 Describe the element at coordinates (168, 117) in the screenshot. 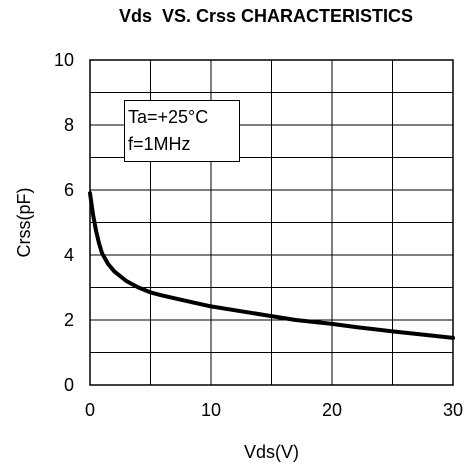

I see `annotation-temperature: Ta=+25°C` at that location.